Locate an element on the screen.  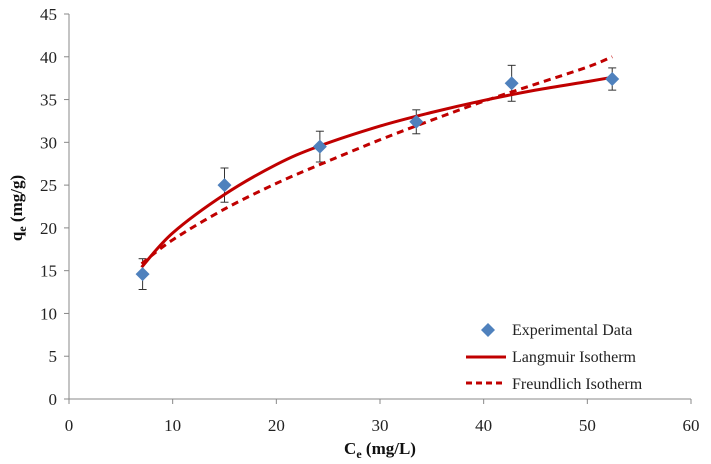
legend-label-langmuir: Langmuir Isotherm is located at coordinates (574, 357).